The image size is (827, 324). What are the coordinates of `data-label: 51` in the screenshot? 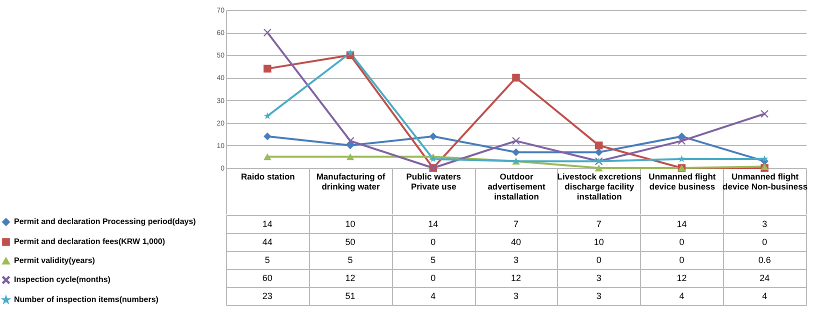 It's located at (350, 296).